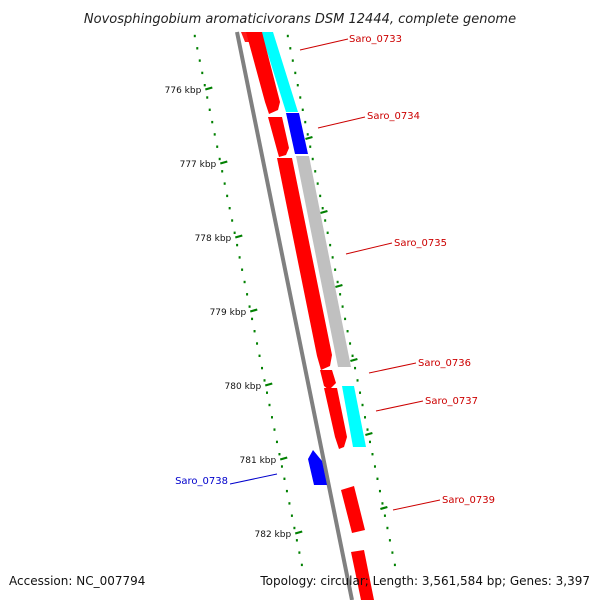  Describe the element at coordinates (273, 535) in the screenshot. I see `scale-label: 782 kbp` at that location.